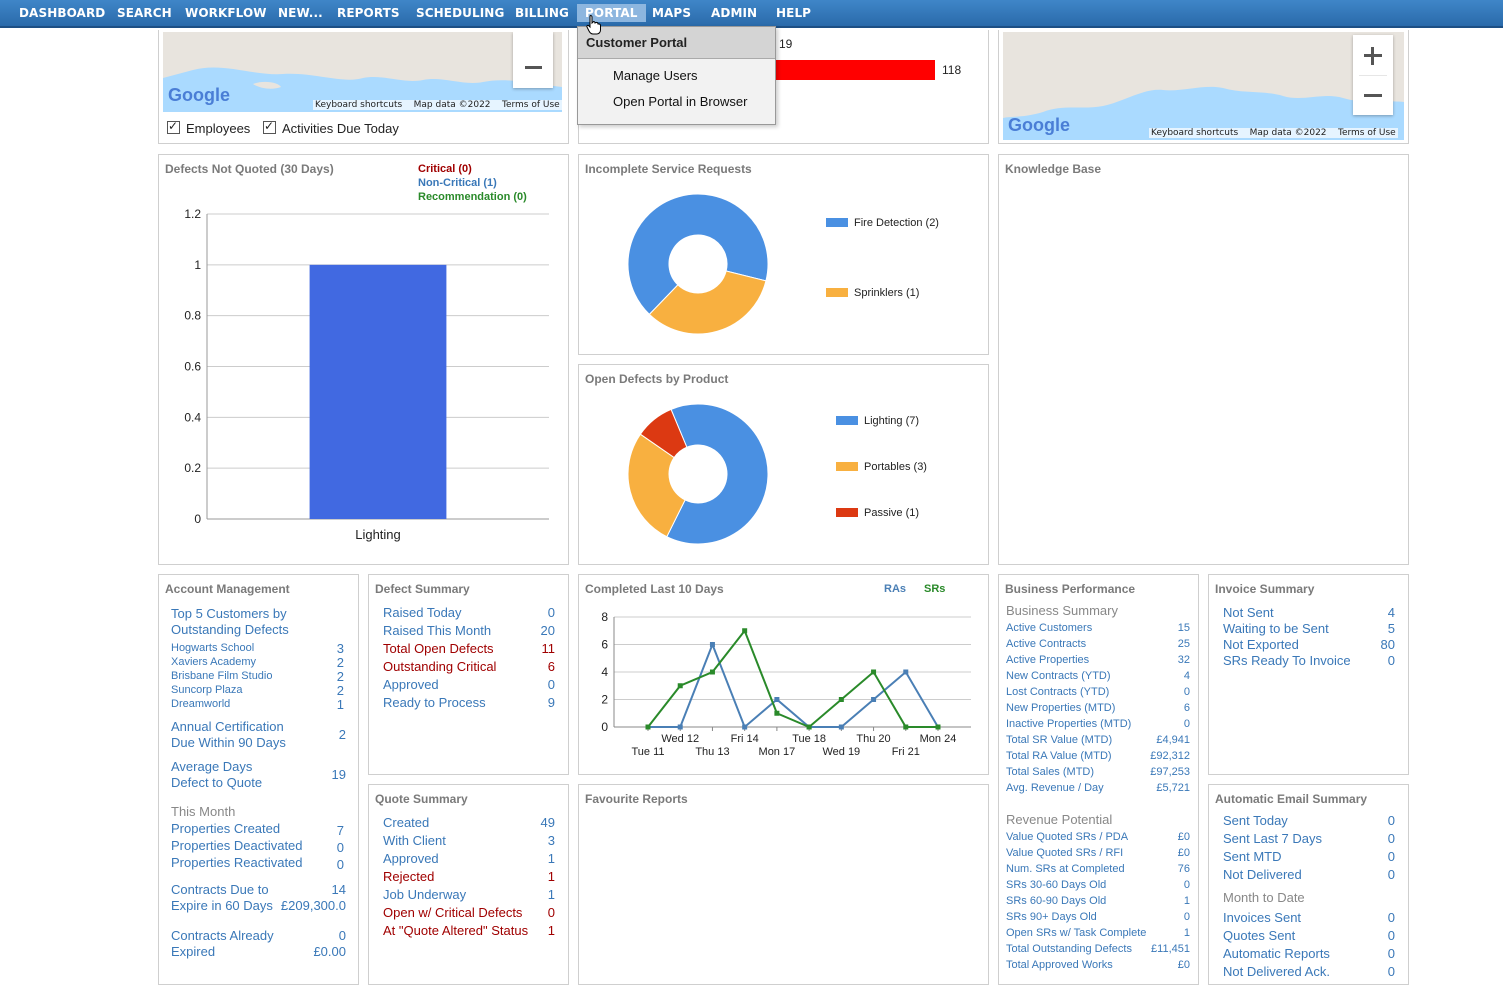 Image resolution: width=1503 pixels, height=991 pixels. What do you see at coordinates (1051, 917) in the screenshot?
I see `row-label: SRs 90+ Days Old` at bounding box center [1051, 917].